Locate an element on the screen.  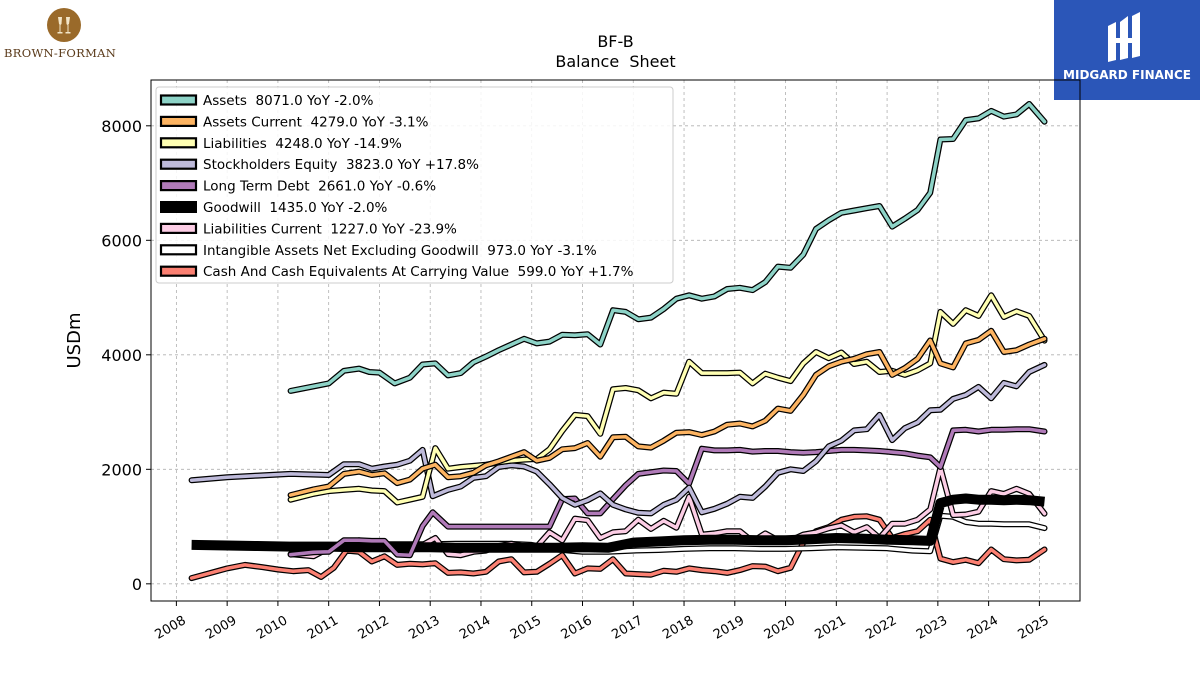
x-tick-label: 2024 is located at coordinates (983, 628).